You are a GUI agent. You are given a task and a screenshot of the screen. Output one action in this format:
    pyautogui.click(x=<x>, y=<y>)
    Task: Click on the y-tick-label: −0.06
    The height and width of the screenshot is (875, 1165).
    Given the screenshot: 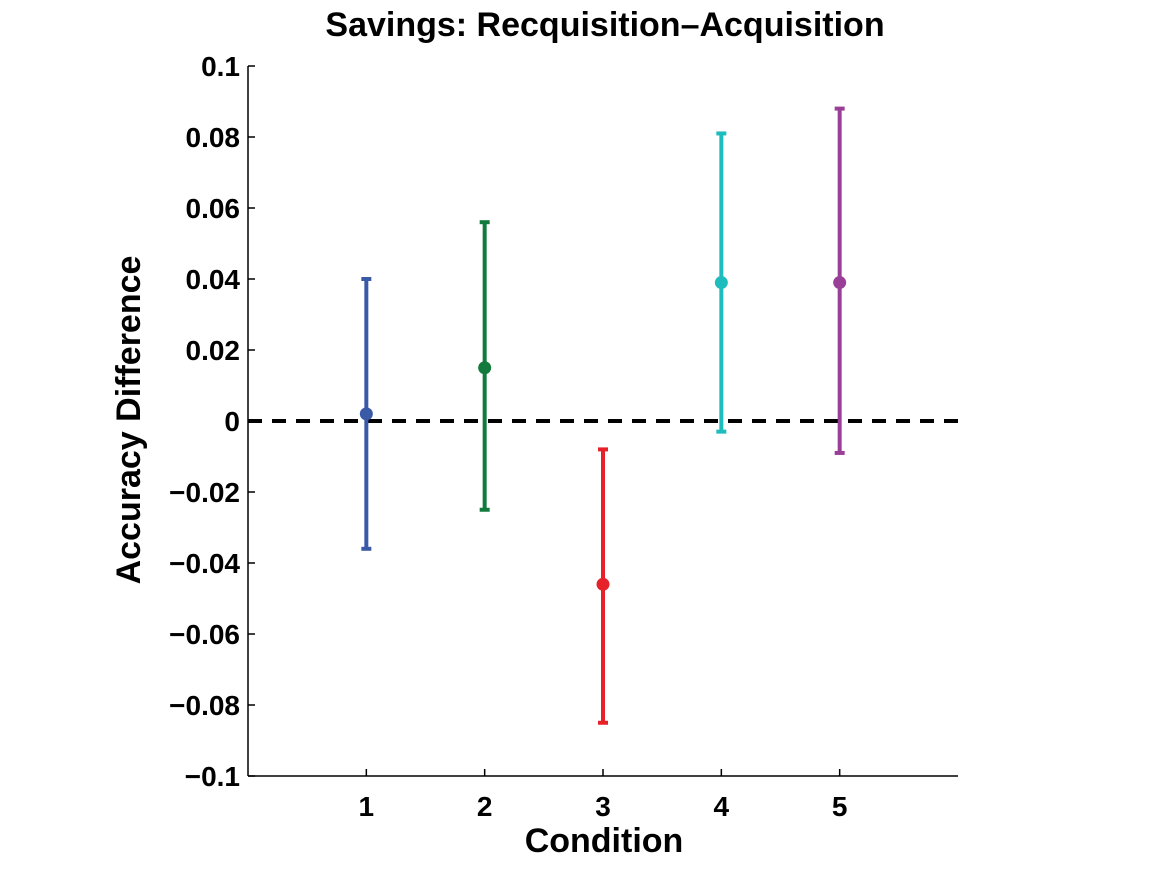 What is the action you would take?
    pyautogui.click(x=204, y=634)
    